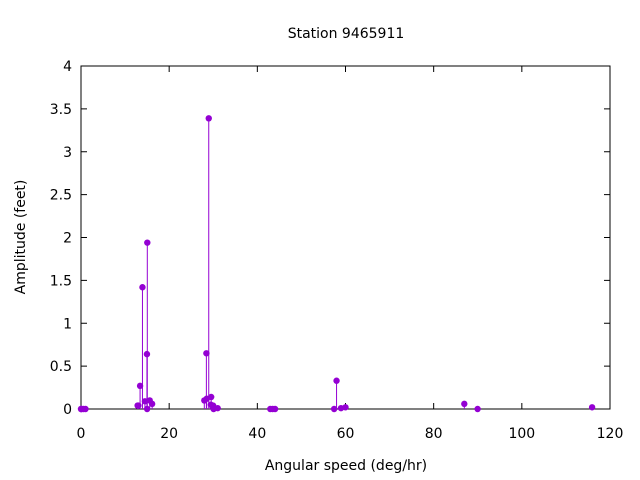  What do you see at coordinates (67, 410) in the screenshot?
I see `y-tick-label: 0` at bounding box center [67, 410].